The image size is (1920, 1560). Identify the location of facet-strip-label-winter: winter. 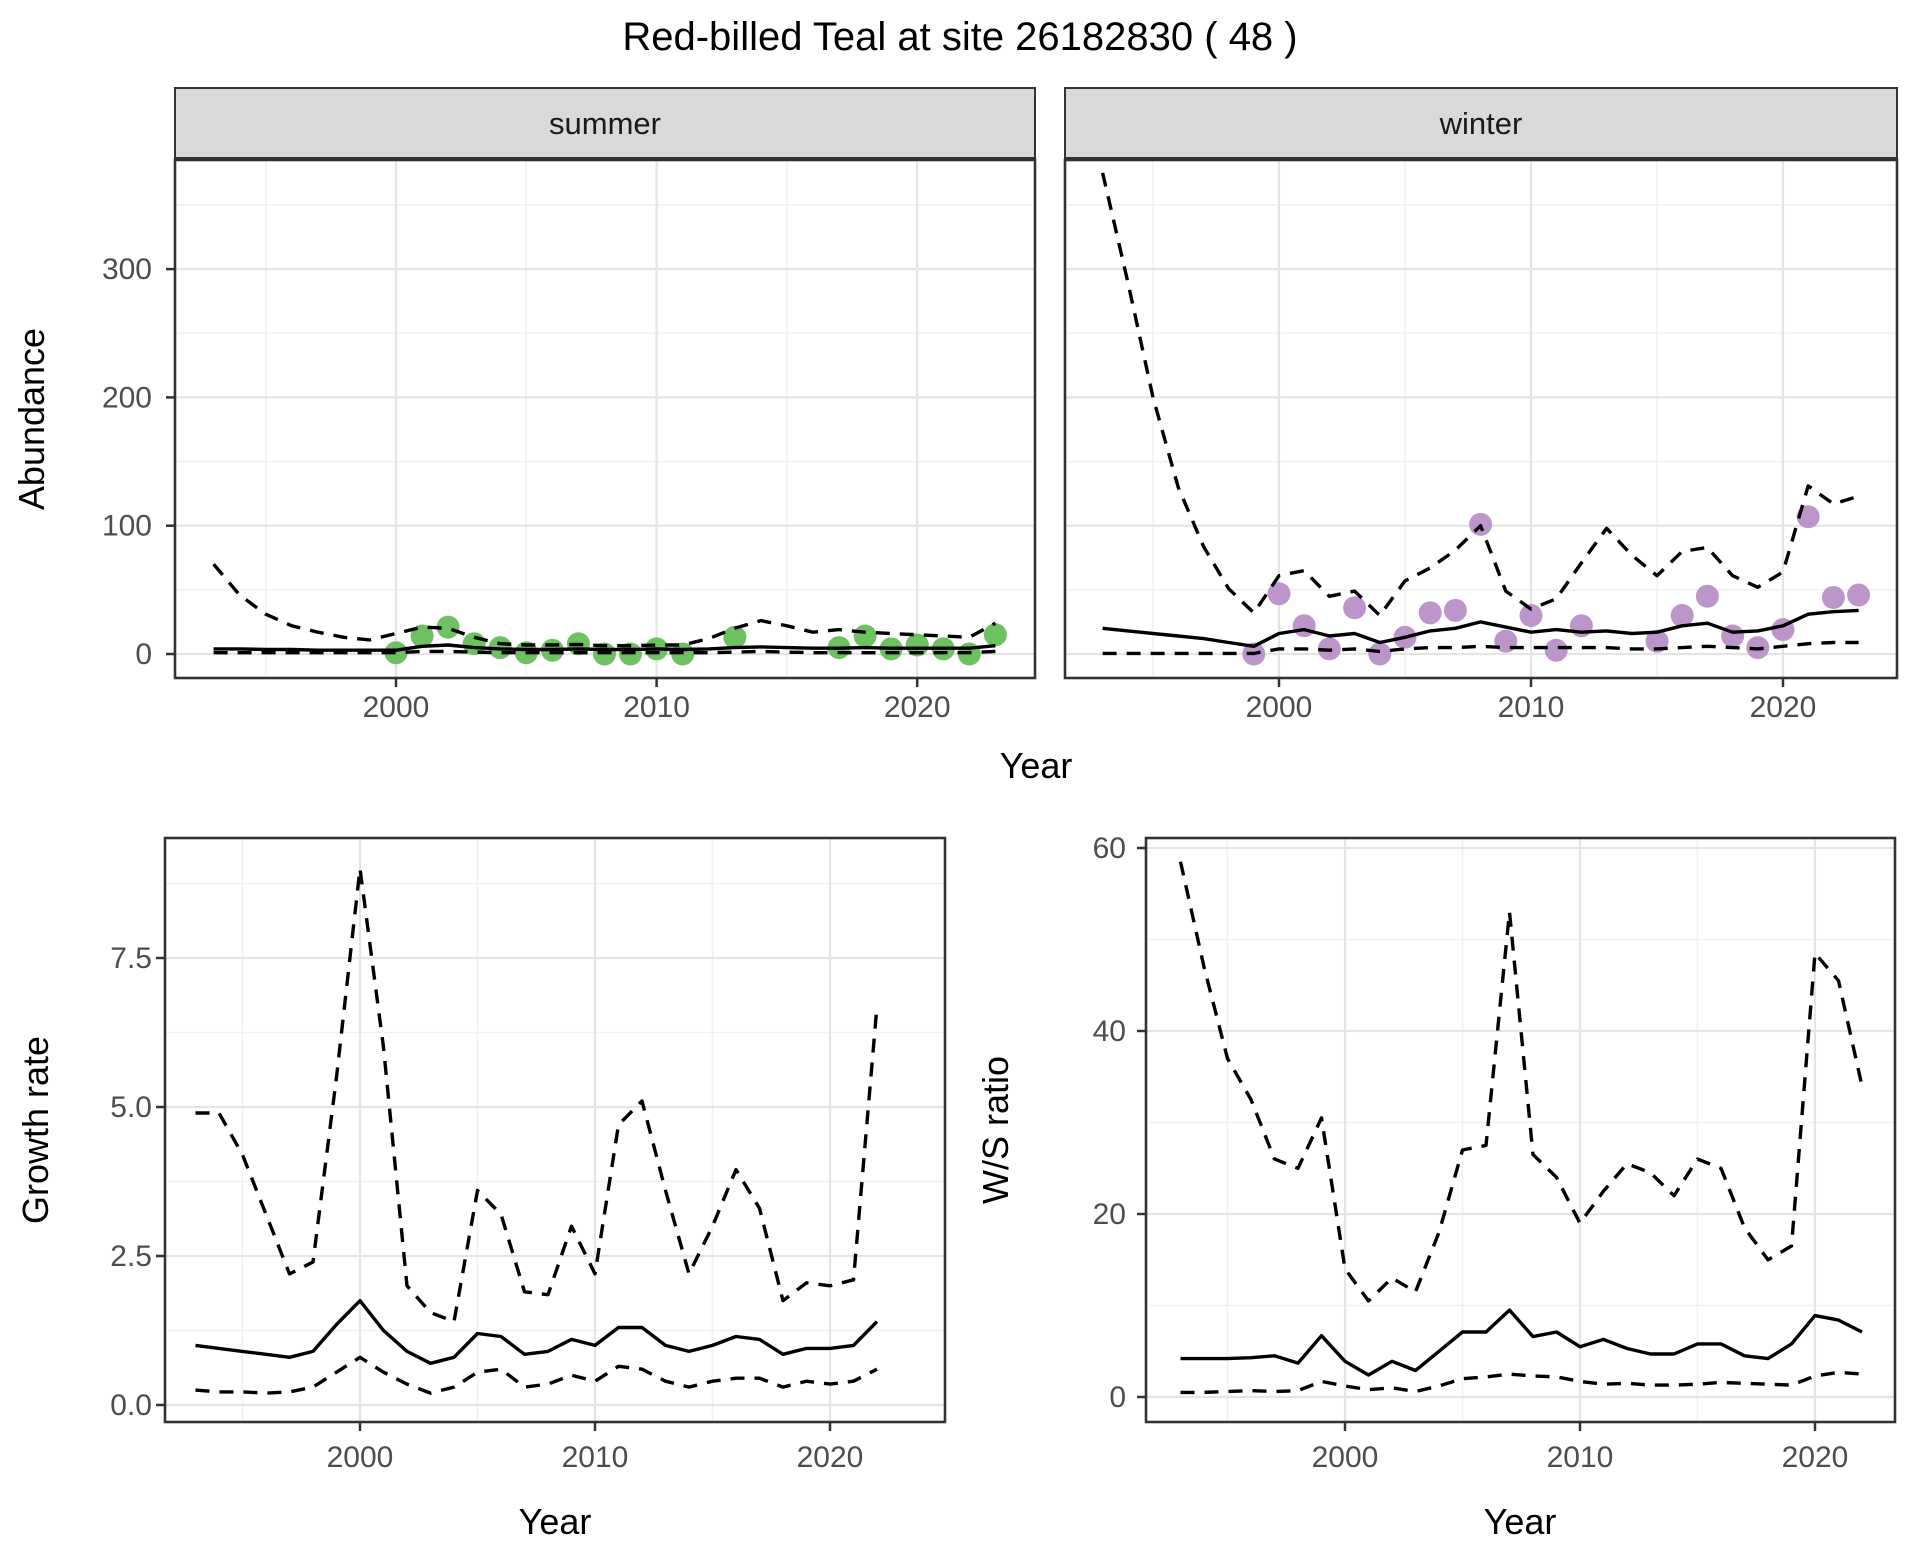
(1481, 123).